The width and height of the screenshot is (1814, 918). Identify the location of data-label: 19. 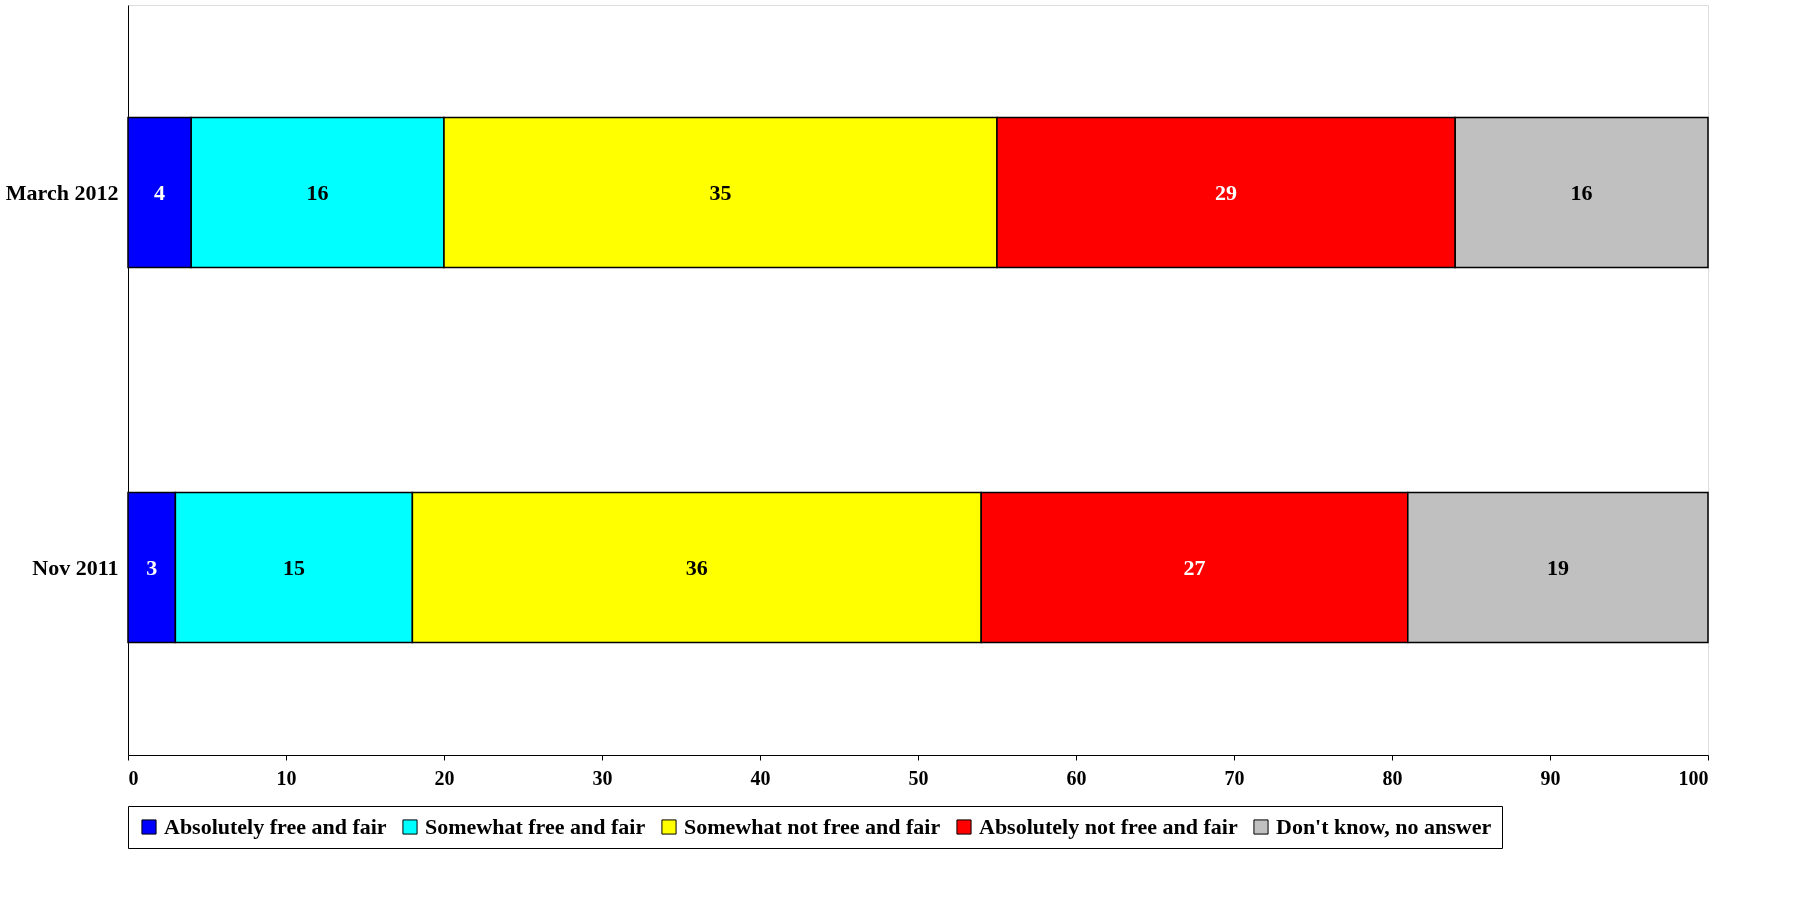
(1557, 567).